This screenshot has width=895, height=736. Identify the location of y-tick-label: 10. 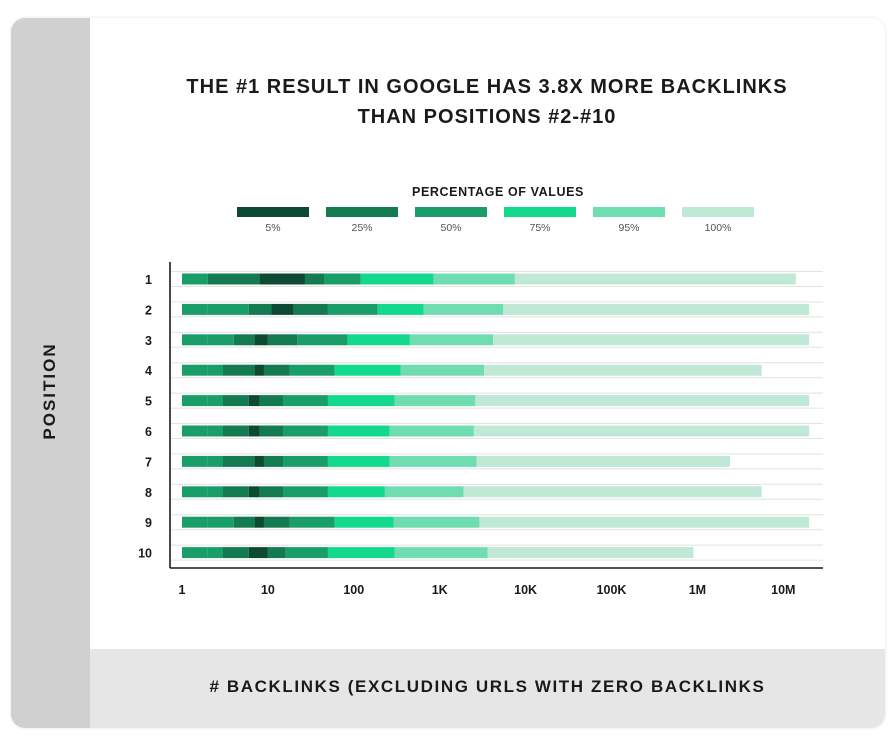
(145, 554).